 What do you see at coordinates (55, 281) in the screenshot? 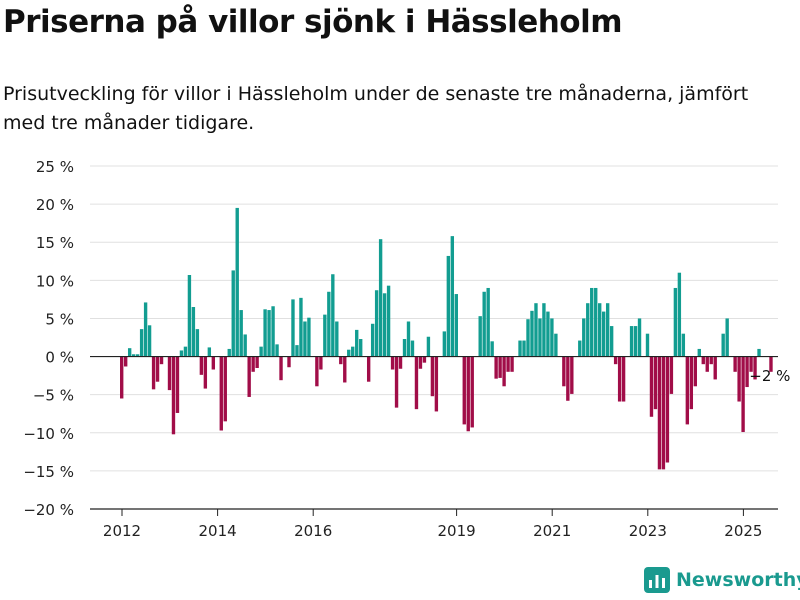
I see `y-tick-label: 10 %` at bounding box center [55, 281].